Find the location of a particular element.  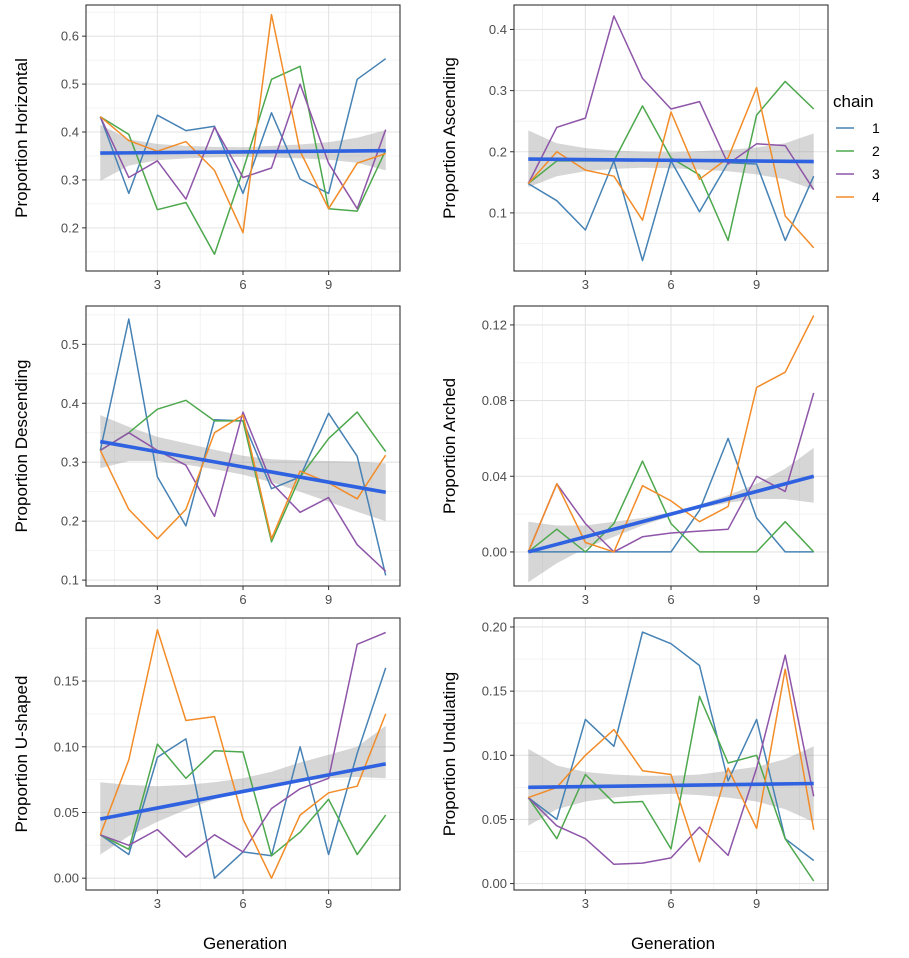

y-axis-title: Proportion Ascending is located at coordinates (449, 138).